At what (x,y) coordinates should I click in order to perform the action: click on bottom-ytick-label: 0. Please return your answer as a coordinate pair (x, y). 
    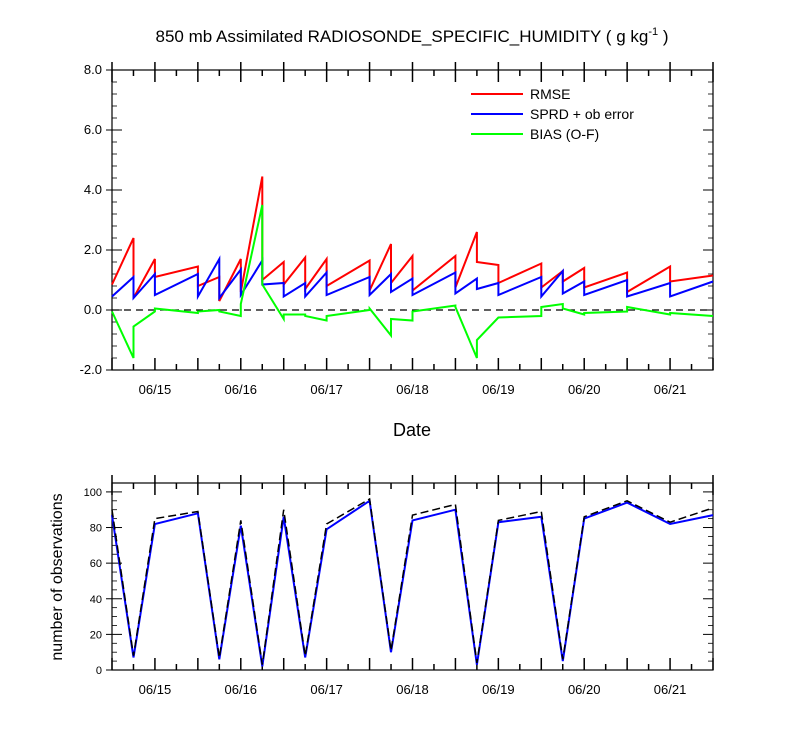
    Looking at the image, I should click on (99, 671).